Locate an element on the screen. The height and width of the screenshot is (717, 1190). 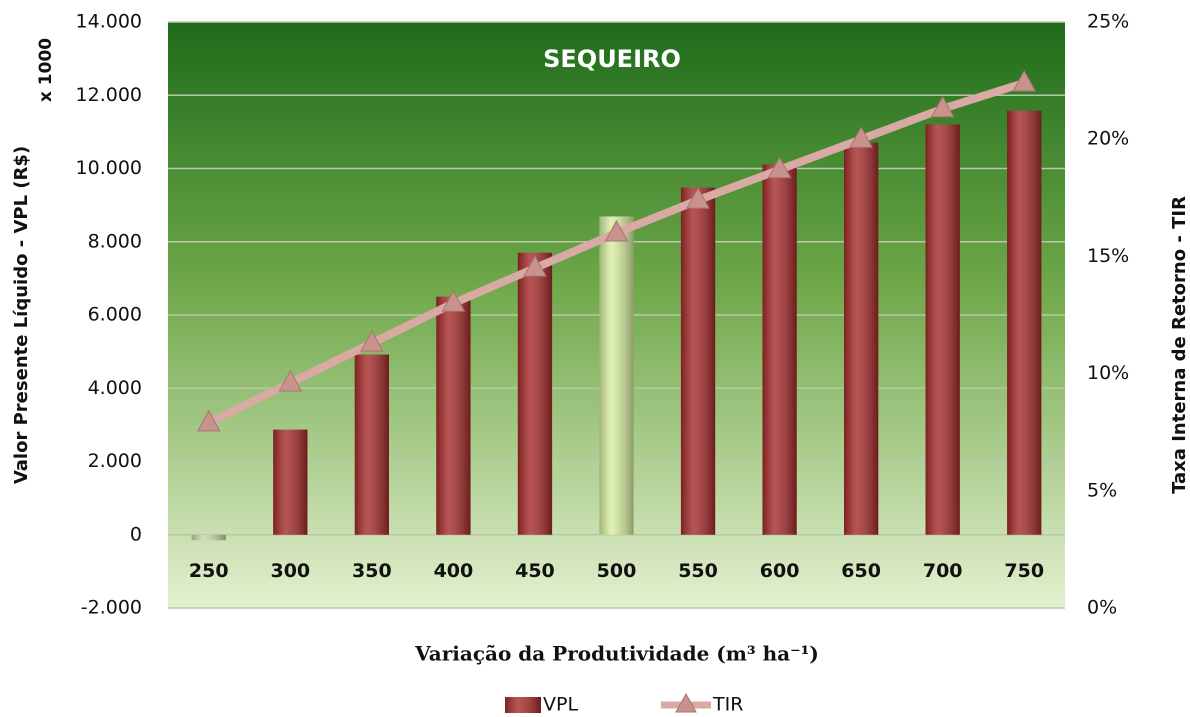
y2-tick-label: 10% is located at coordinates (1108, 373).